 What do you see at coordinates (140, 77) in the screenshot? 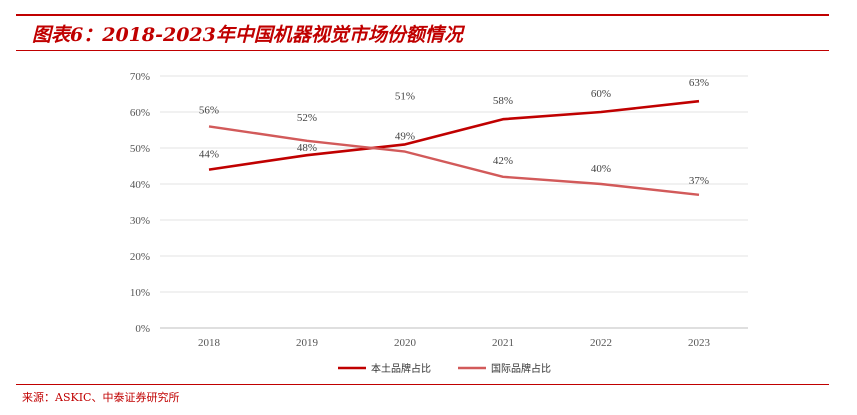
I see `y-tick-label: 70%` at bounding box center [140, 77].